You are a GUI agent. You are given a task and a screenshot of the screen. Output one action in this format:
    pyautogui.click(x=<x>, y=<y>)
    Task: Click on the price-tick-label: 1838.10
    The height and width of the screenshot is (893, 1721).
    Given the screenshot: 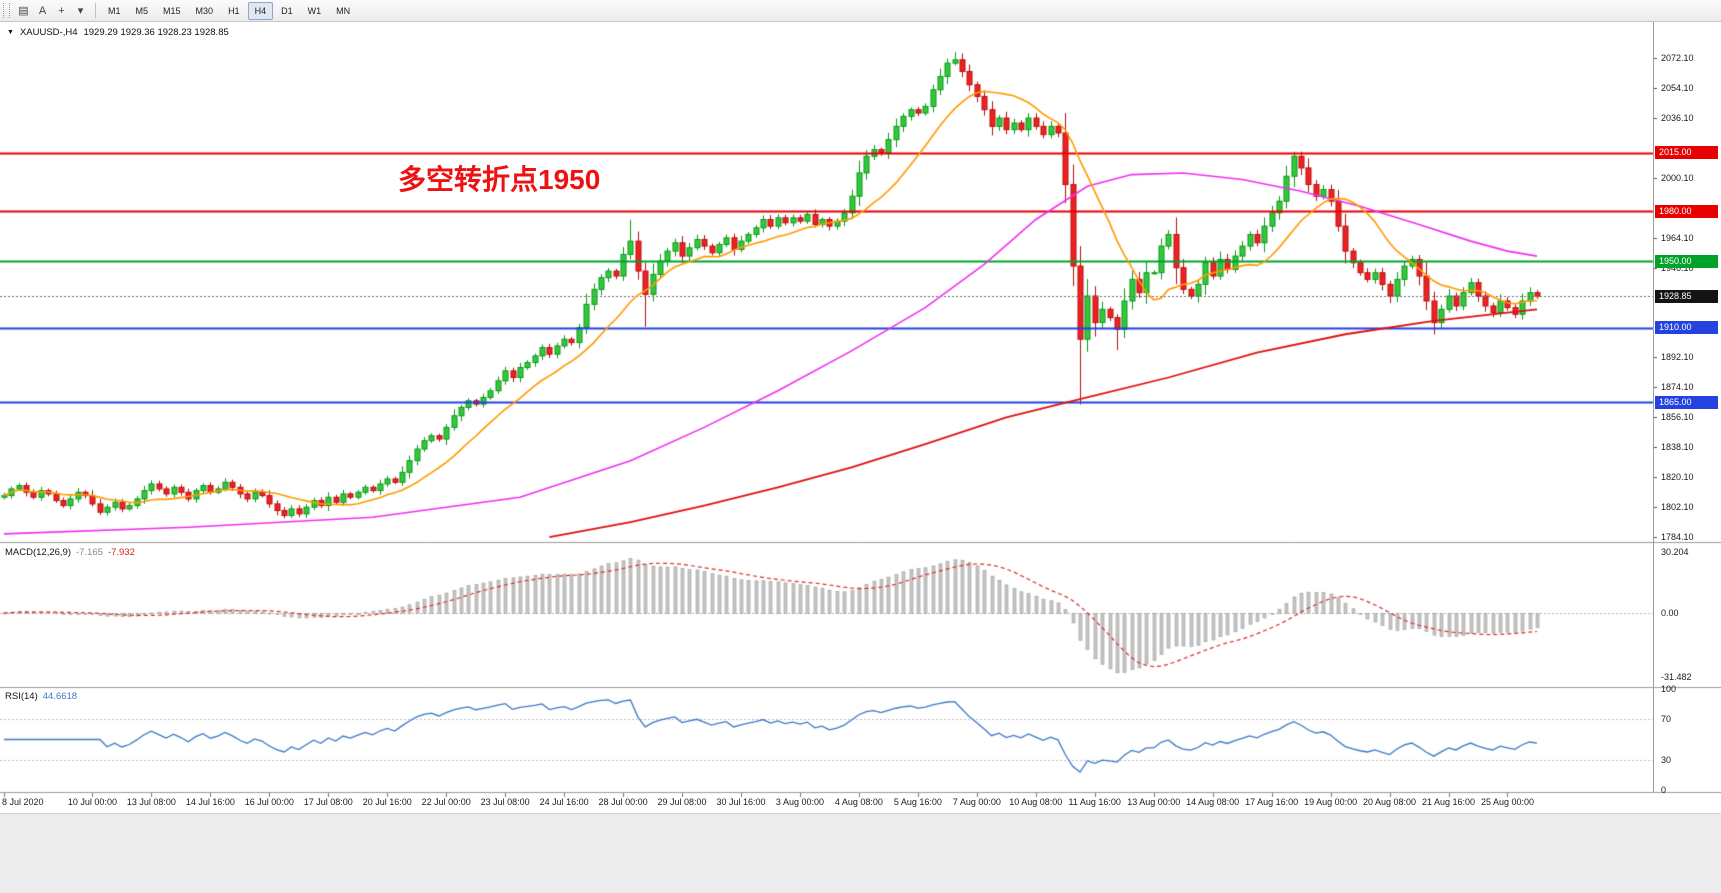 What is the action you would take?
    pyautogui.click(x=1677, y=447)
    